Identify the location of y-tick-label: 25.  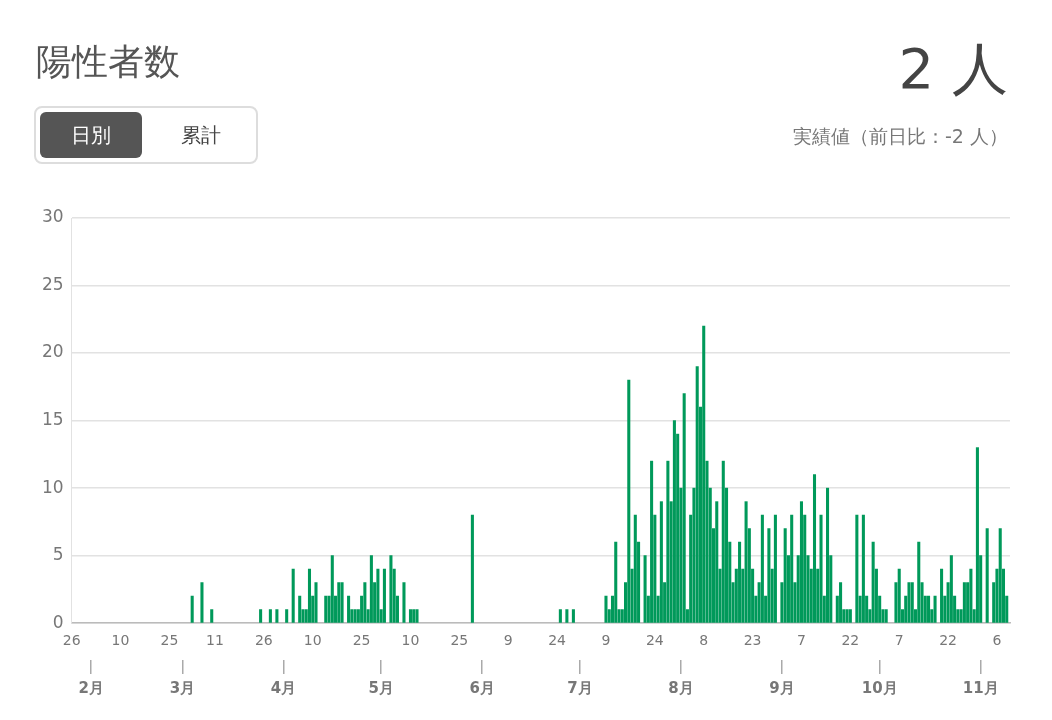
(52, 283).